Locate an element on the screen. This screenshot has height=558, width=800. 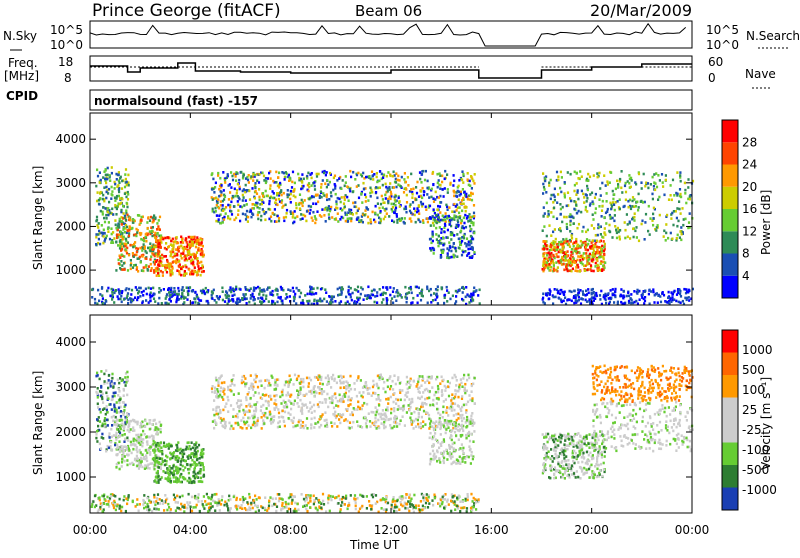
colorbar-tick-label: 8 is located at coordinates (746, 254).